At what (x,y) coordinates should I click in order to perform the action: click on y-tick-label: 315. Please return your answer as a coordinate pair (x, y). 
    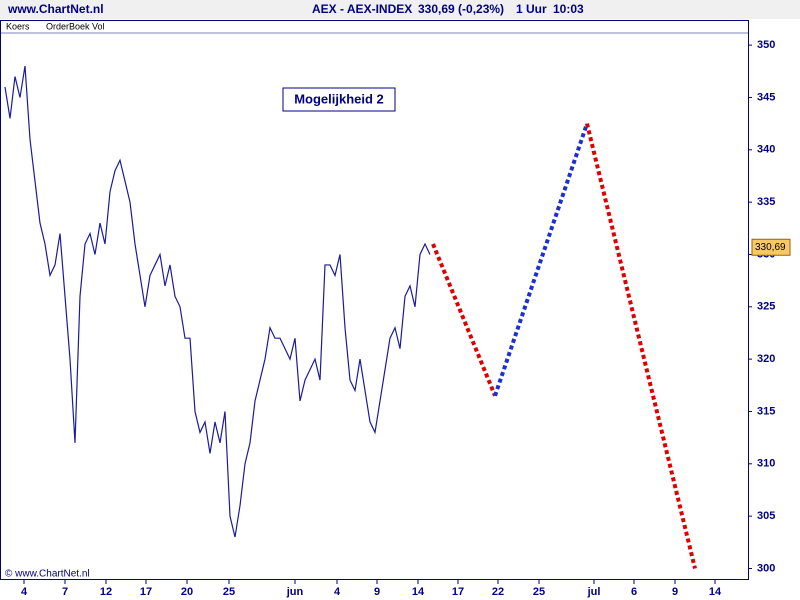
    Looking at the image, I should click on (766, 411).